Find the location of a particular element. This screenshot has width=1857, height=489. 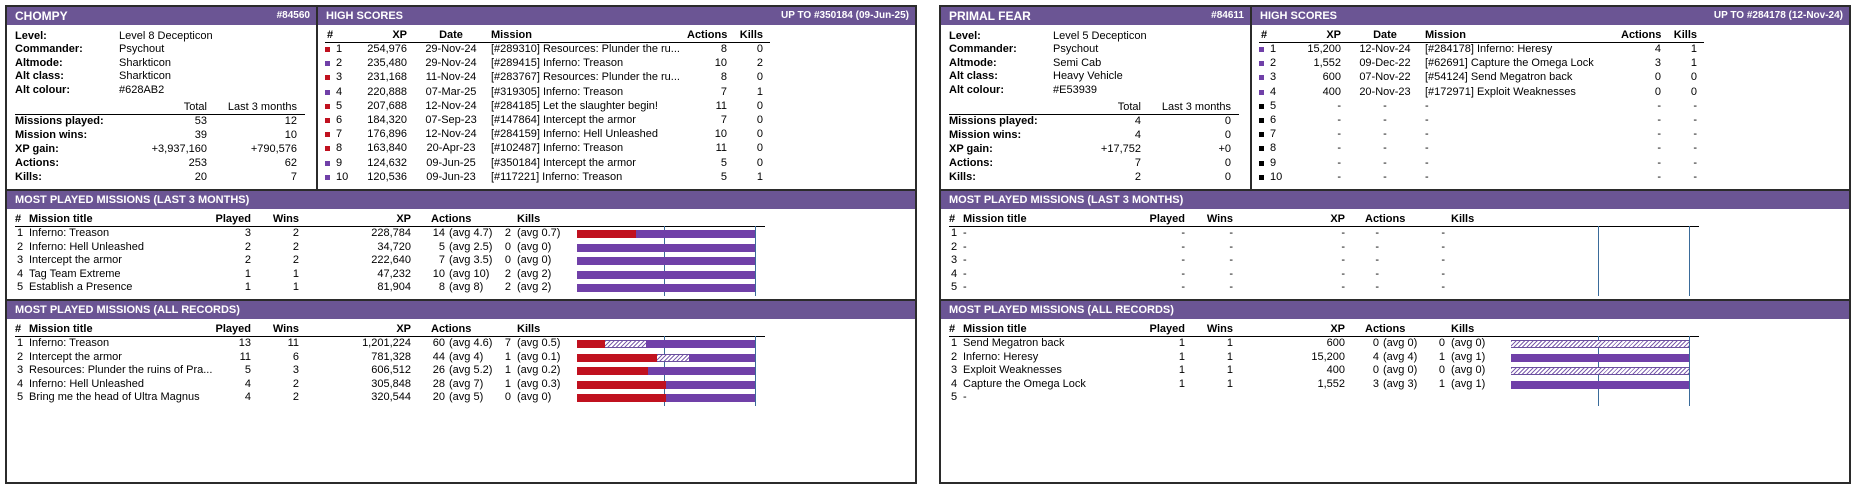

mp-rank: 4 is located at coordinates (954, 383).